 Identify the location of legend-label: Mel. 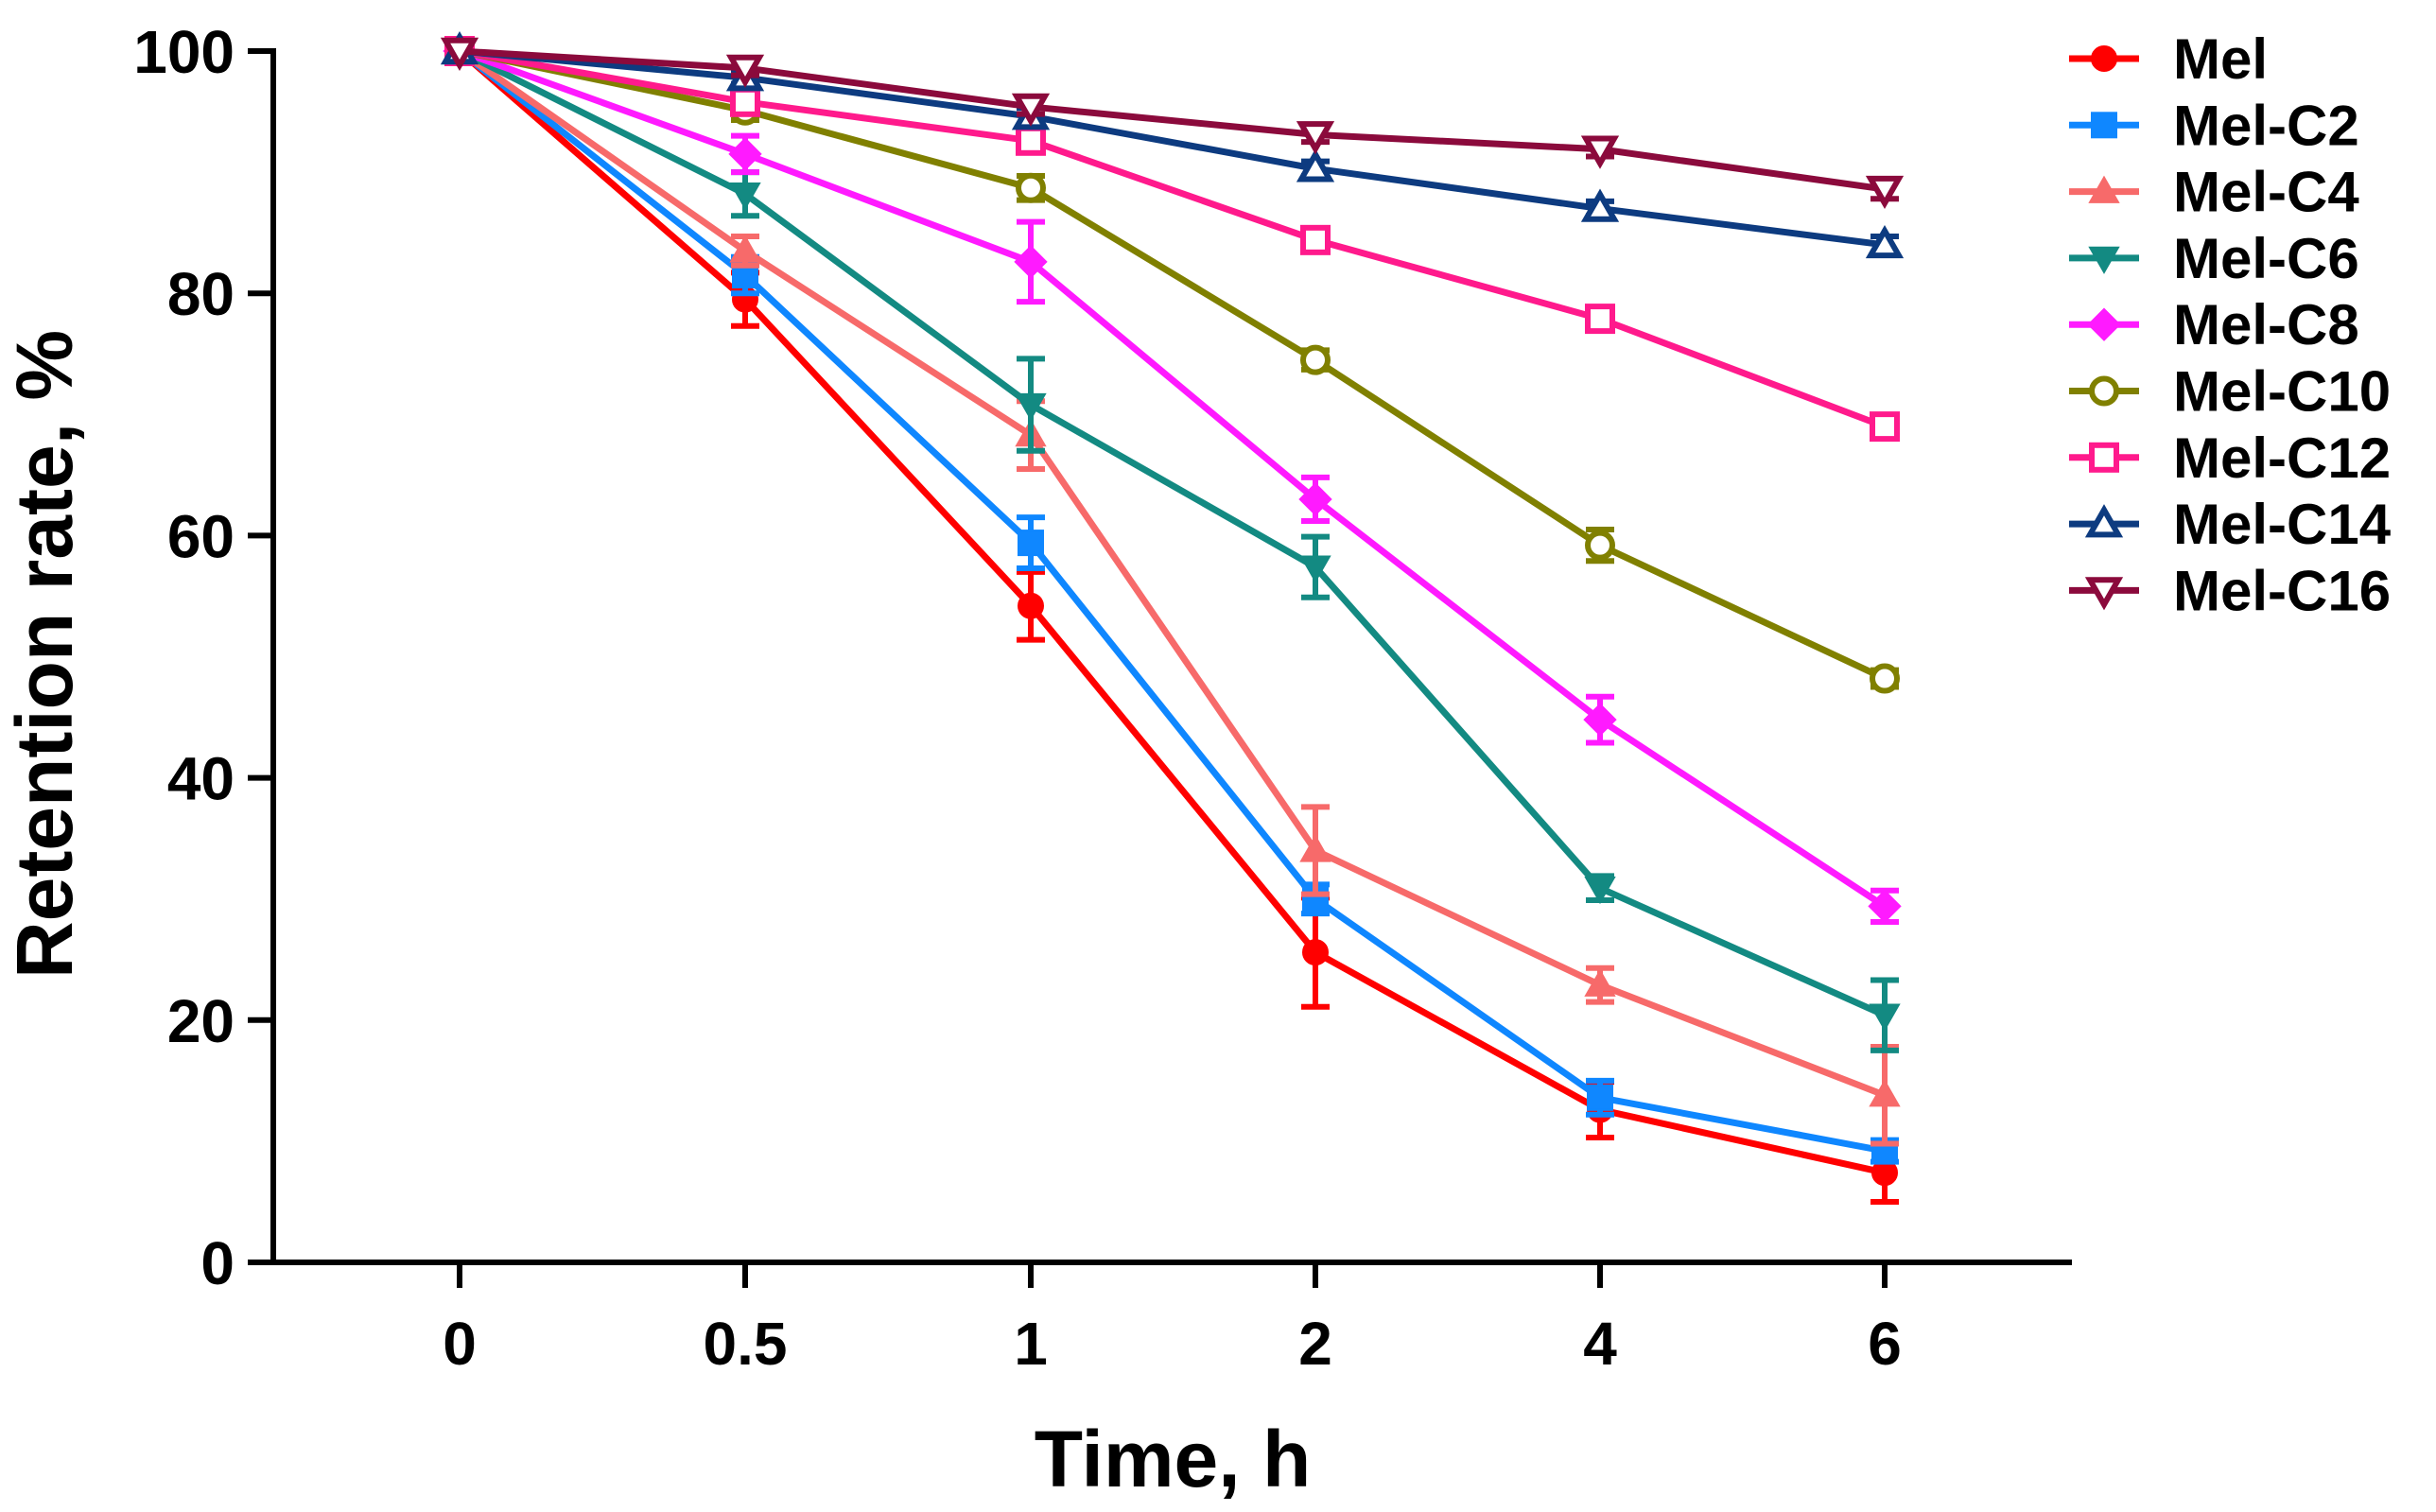
(2220, 59).